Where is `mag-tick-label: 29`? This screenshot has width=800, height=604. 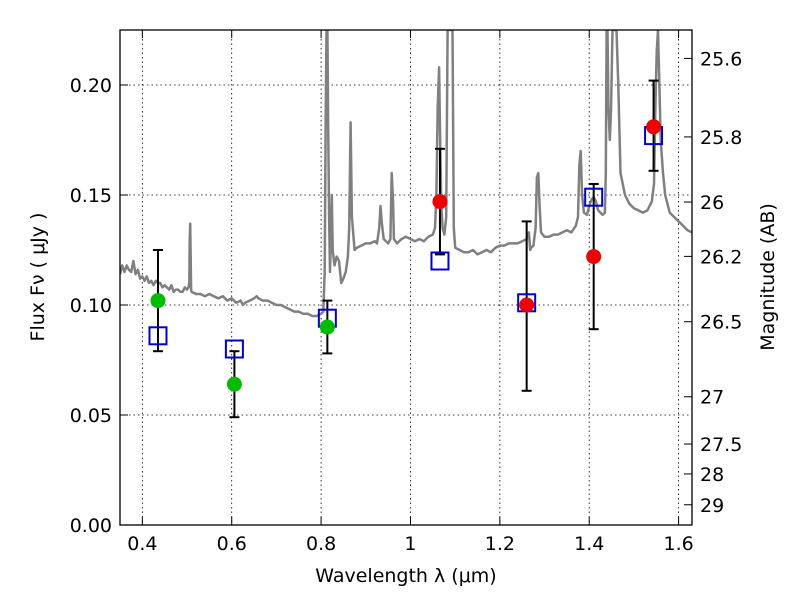 mag-tick-label: 29 is located at coordinates (712, 506).